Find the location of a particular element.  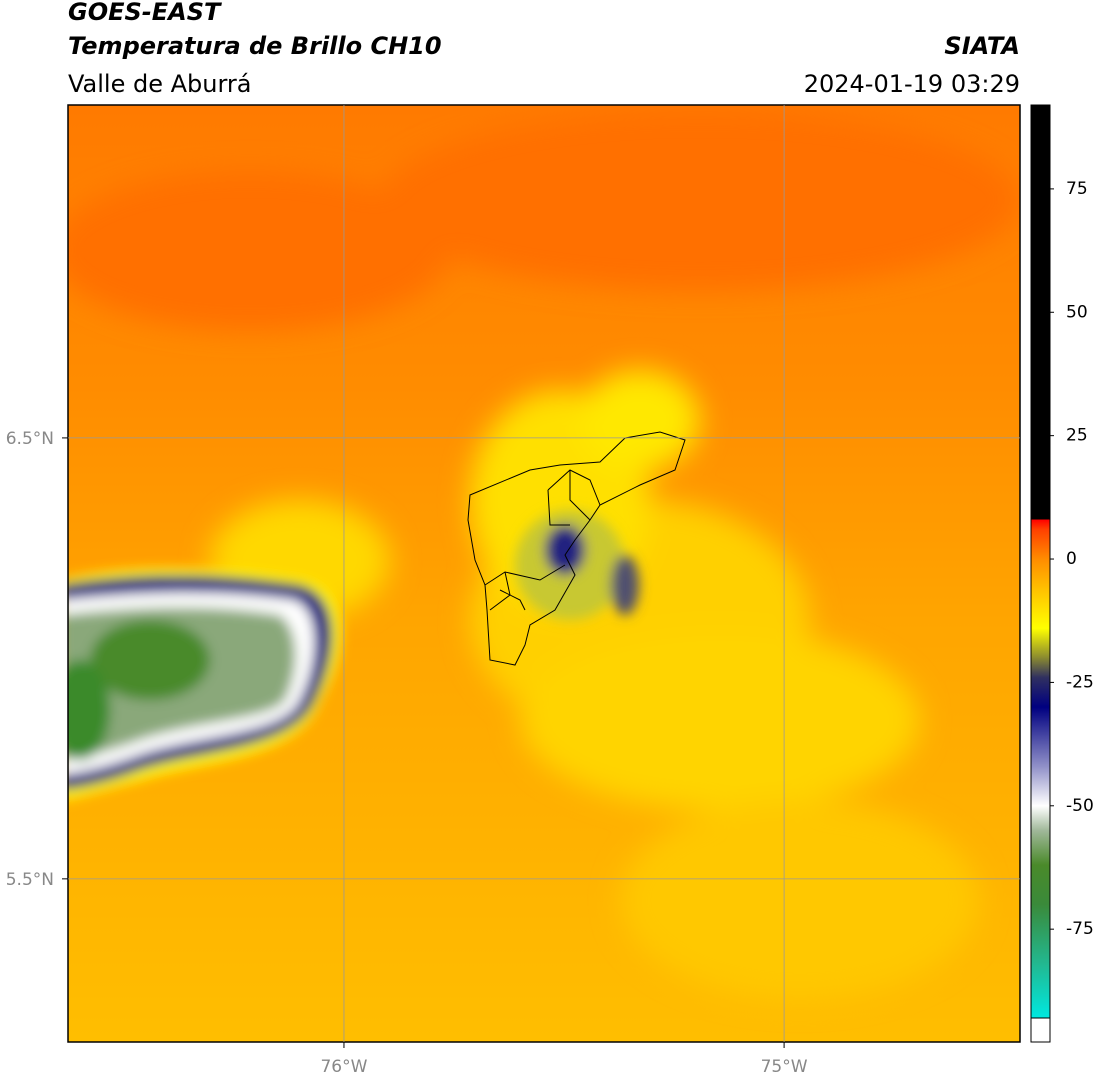

title: GOES-EAST is located at coordinates (145, 13).